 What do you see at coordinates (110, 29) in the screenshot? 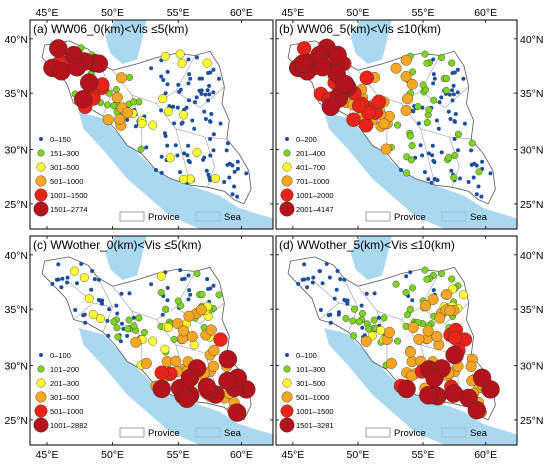
I see `panel-title: (a) WW06_0(km)<Vis ≤5(km)` at bounding box center [110, 29].